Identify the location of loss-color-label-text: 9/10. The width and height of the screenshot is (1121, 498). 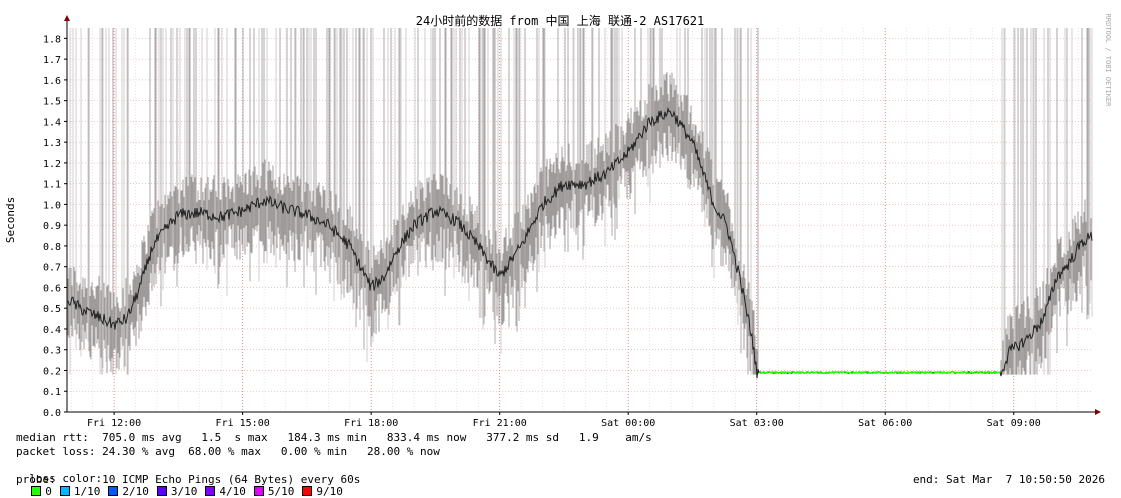
(329, 491).